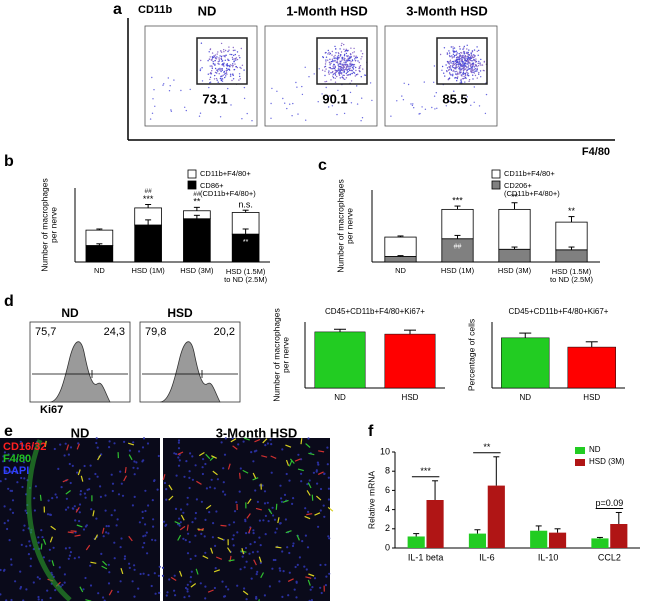 The width and height of the screenshot is (650, 601). Describe the element at coordinates (477, 540) in the screenshot. I see `bar` at that location.